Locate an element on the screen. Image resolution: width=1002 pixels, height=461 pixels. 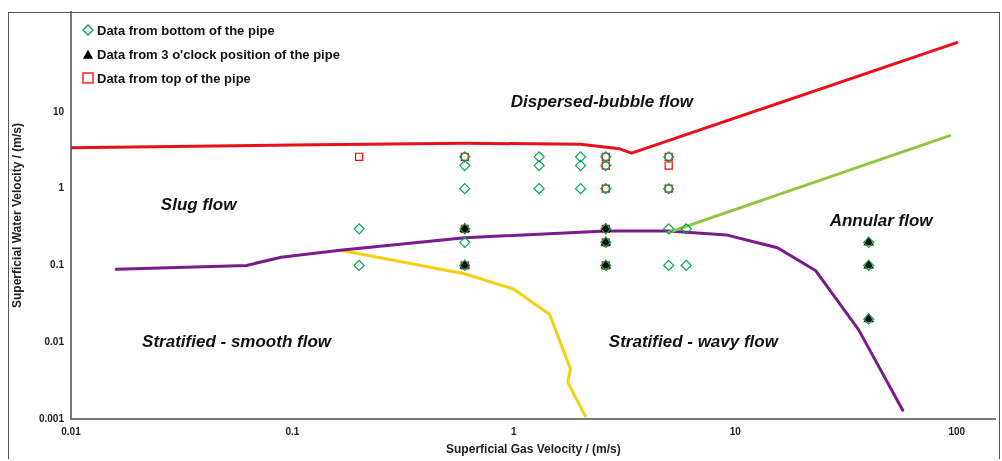
y-tick-label: 0.01 is located at coordinates (54, 341).